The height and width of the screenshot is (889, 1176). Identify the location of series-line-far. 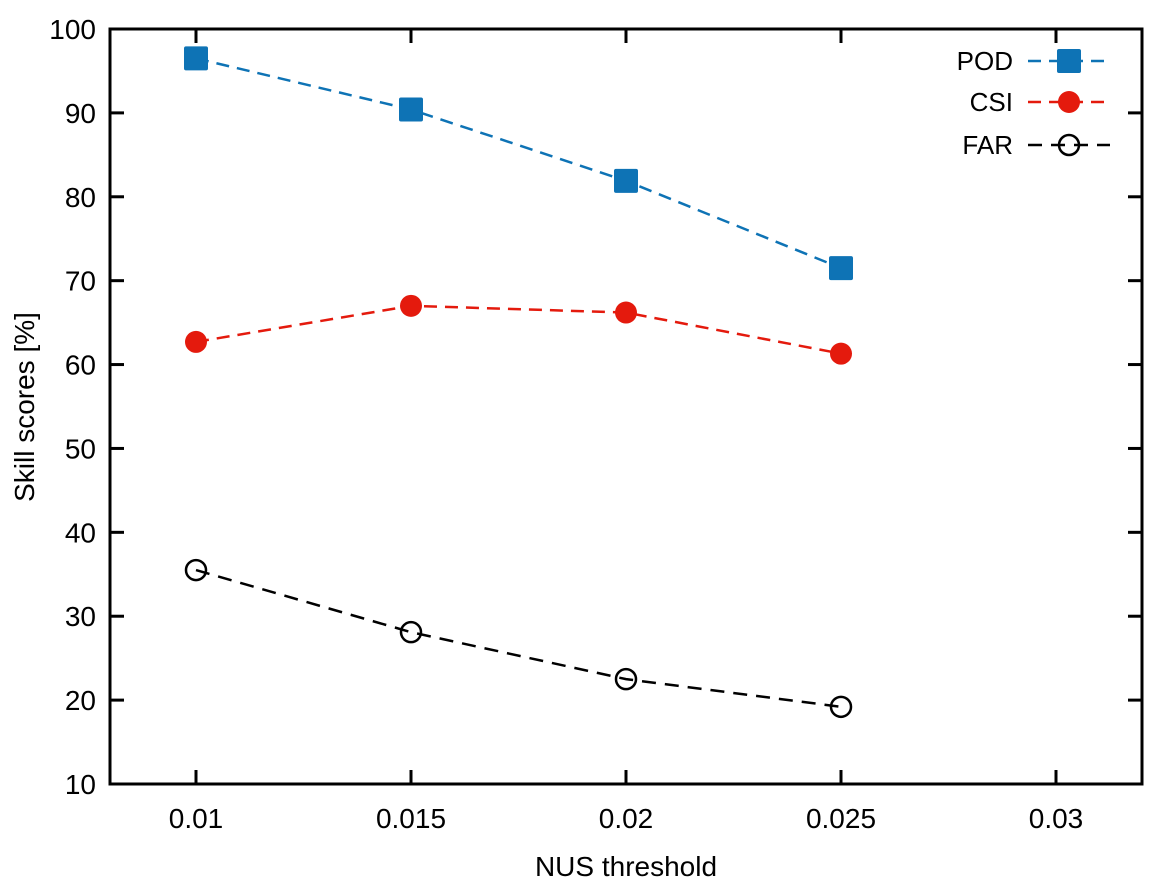
(518, 638).